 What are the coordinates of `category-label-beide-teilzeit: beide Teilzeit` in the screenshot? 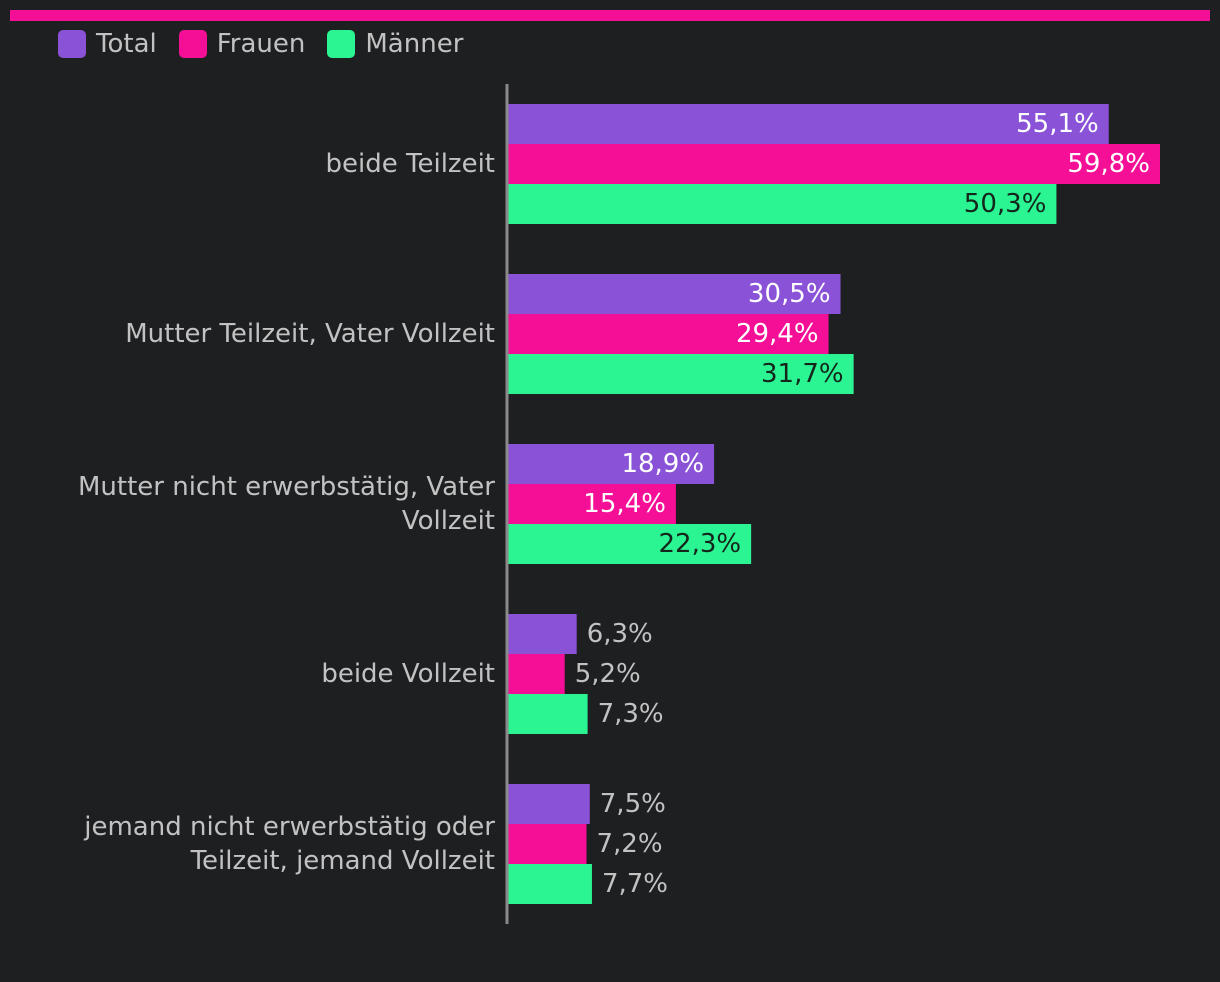 It's located at (410, 164).